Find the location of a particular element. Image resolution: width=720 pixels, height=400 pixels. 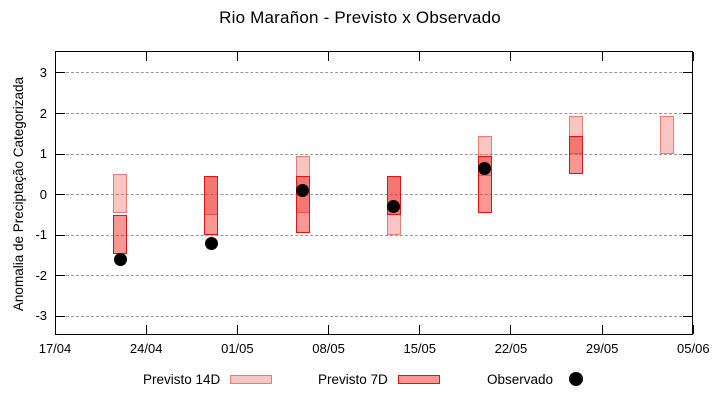

legend: Previsto 14D Previsto 7D Observado is located at coordinates (360, 380).